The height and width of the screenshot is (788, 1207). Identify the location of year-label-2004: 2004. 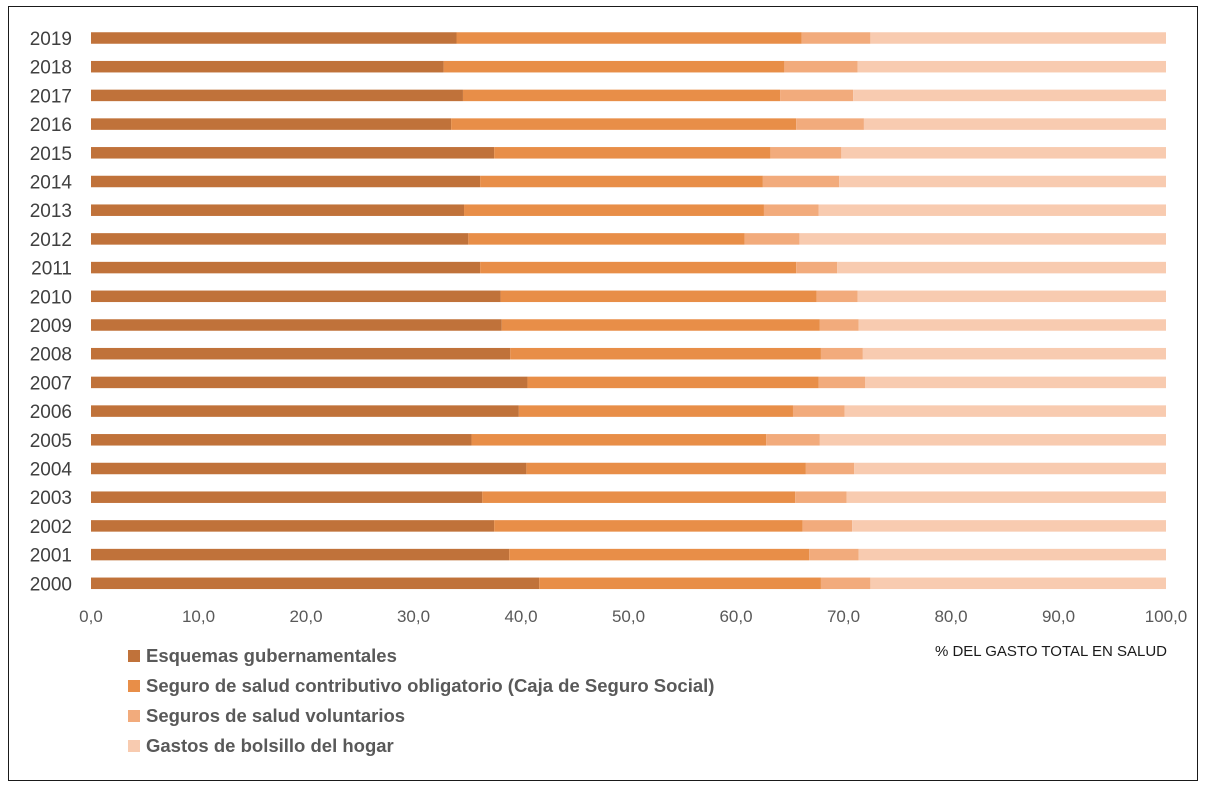
(51, 470).